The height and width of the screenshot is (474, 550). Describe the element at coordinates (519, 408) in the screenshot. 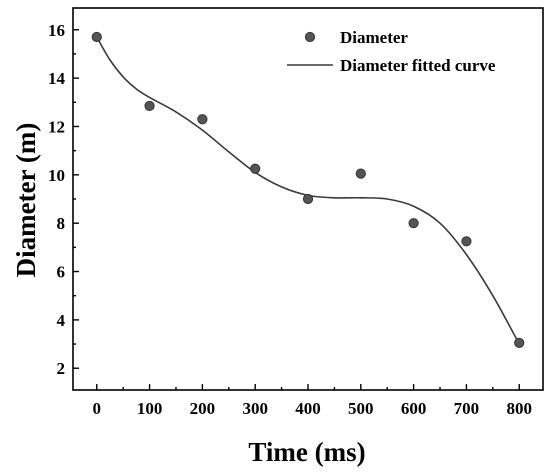

I see `x-tick-label: 800` at that location.